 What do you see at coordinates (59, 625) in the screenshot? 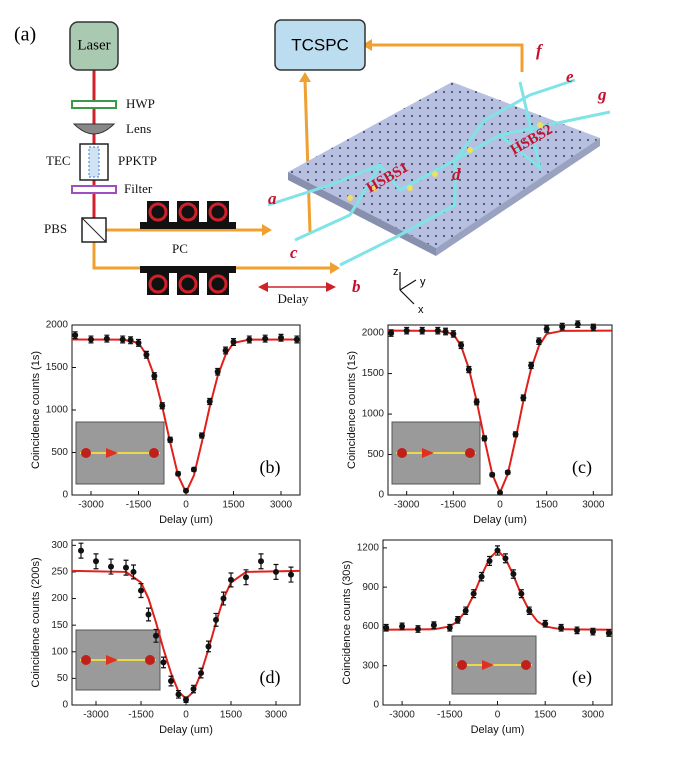
I see `y-tick-label: 150` at bounding box center [59, 625].